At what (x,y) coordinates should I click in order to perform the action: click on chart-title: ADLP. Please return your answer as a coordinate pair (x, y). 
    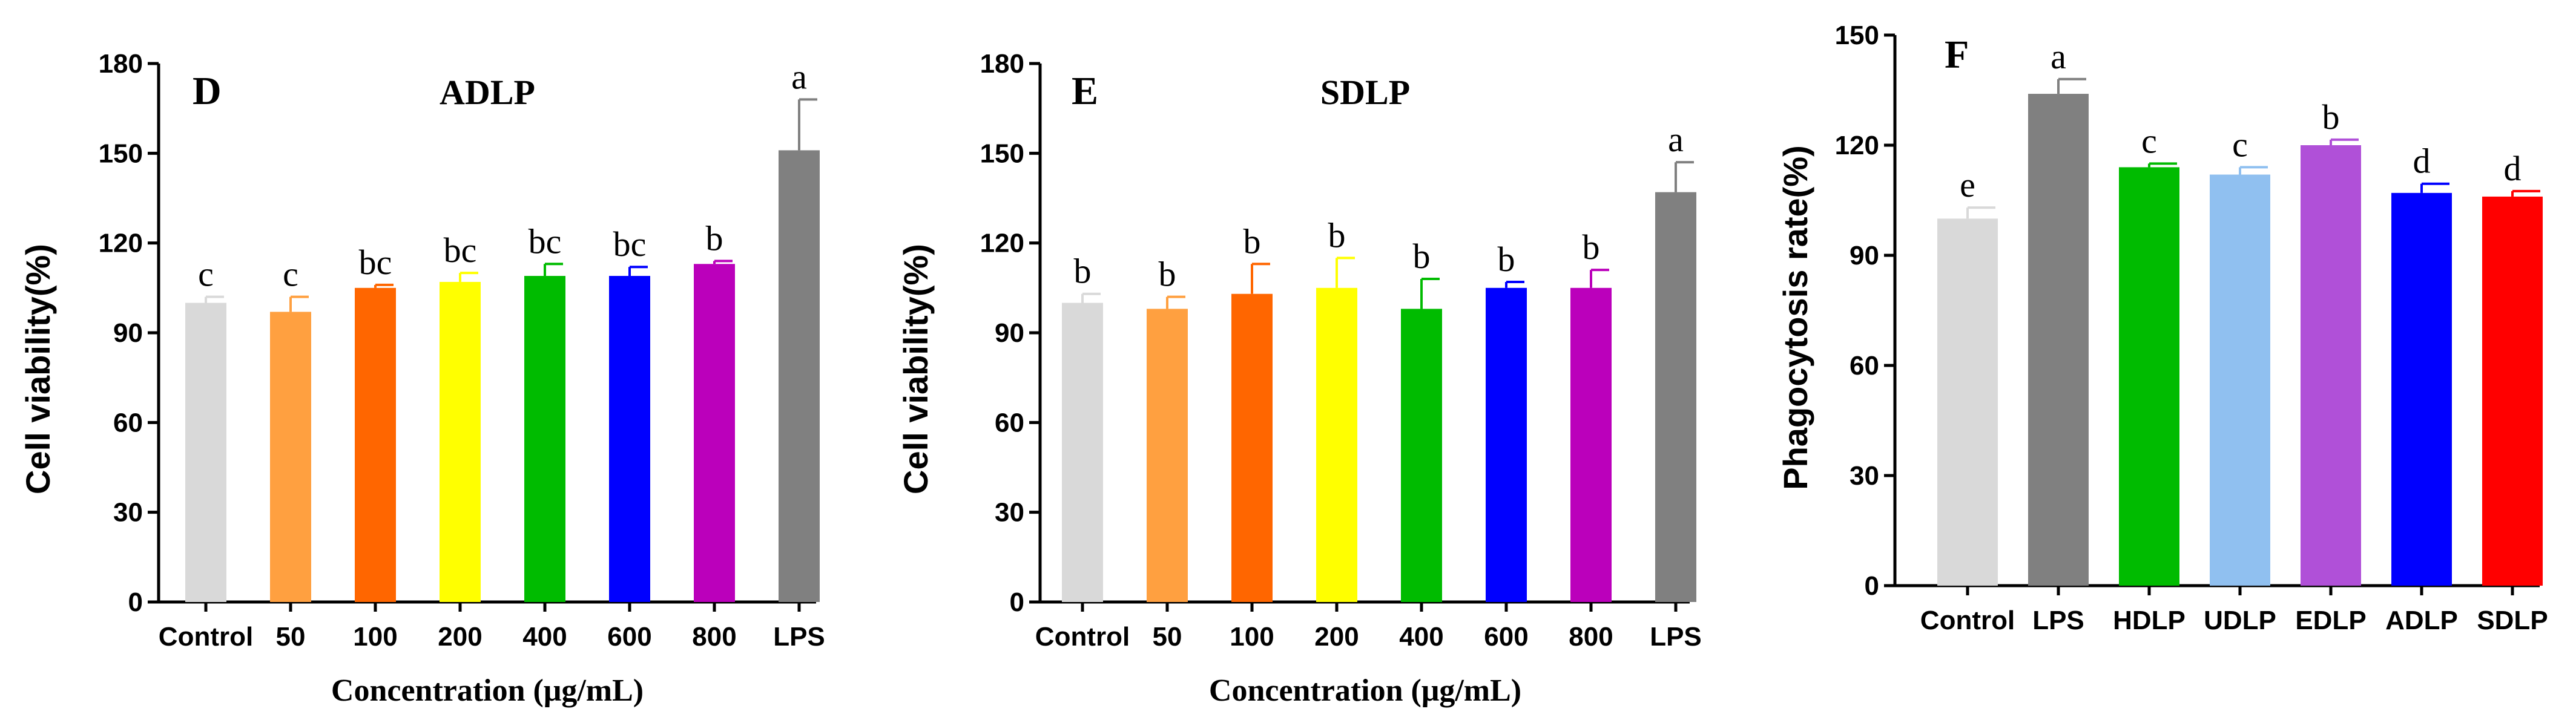
    Looking at the image, I should click on (487, 92).